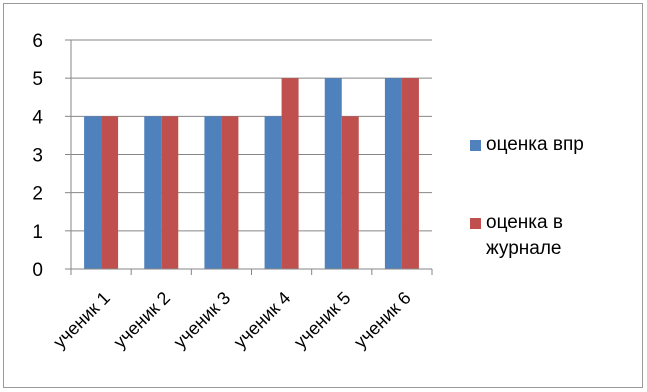 The height and width of the screenshot is (392, 647). What do you see at coordinates (37, 270) in the screenshot?
I see `y-tick-label-0: 0` at bounding box center [37, 270].